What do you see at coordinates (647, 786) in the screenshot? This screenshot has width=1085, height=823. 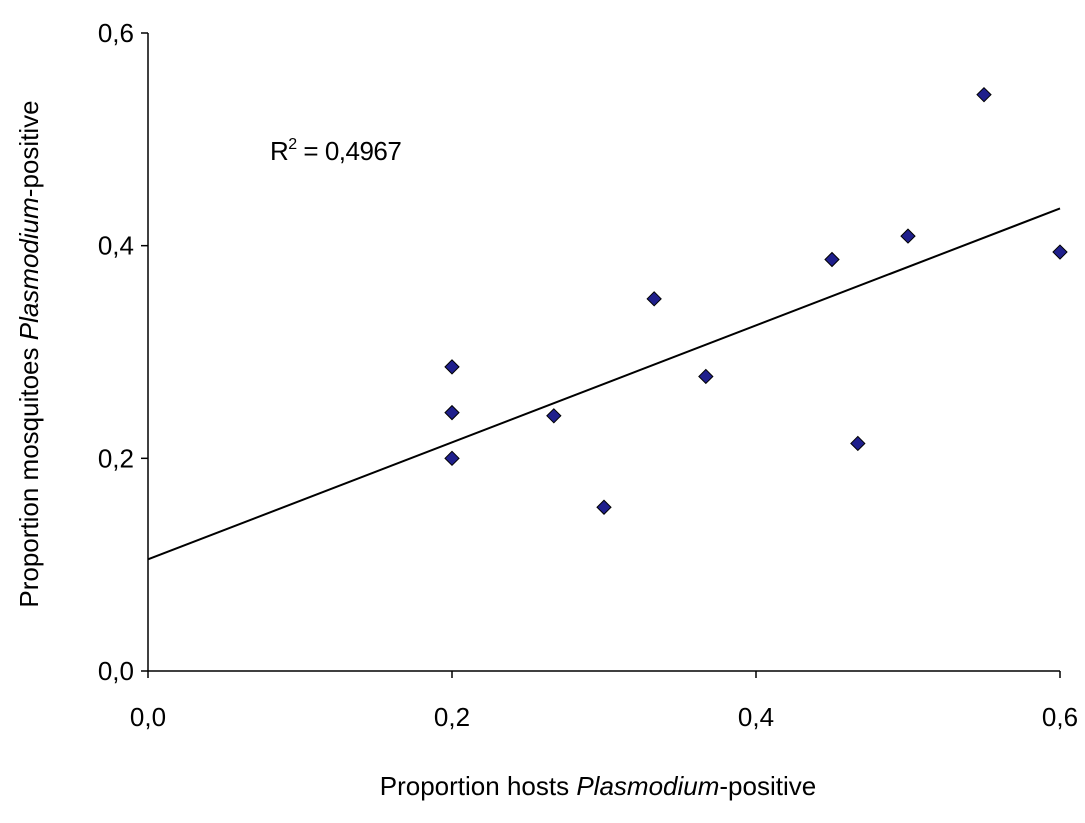 I see `x-axis-title-italic: Plasmodium` at bounding box center [647, 786].